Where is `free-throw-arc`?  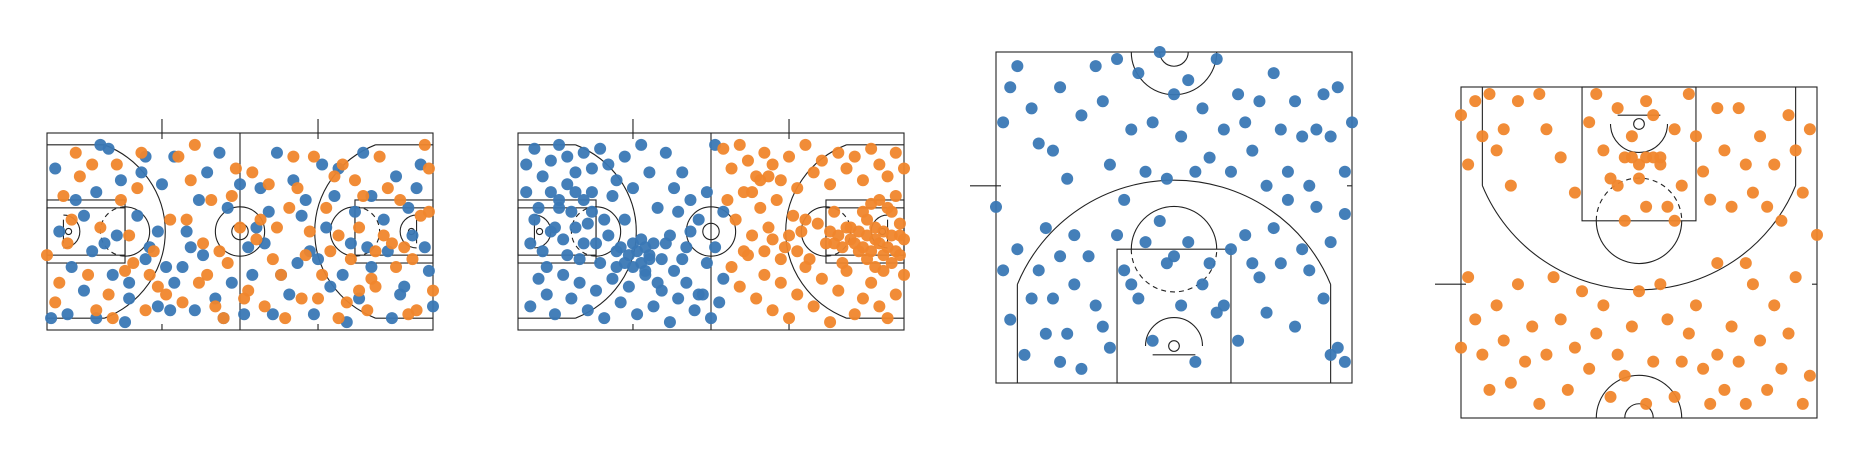
free-throw-arc is located at coordinates (138, 231).